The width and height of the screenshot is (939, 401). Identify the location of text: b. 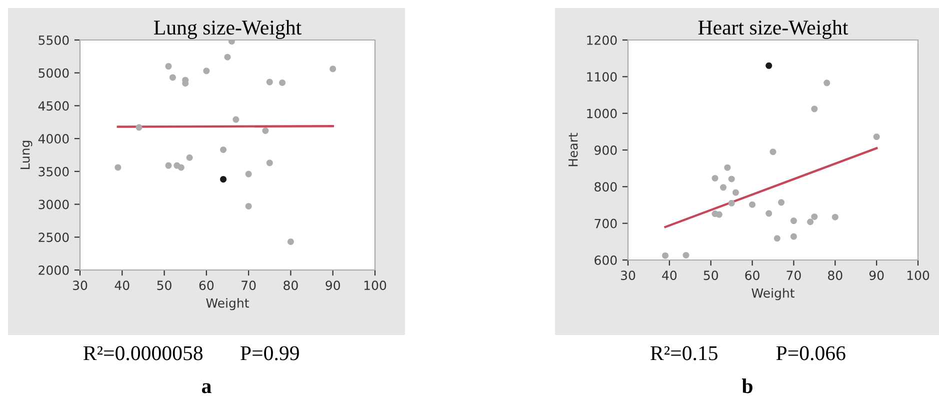
(747, 386).